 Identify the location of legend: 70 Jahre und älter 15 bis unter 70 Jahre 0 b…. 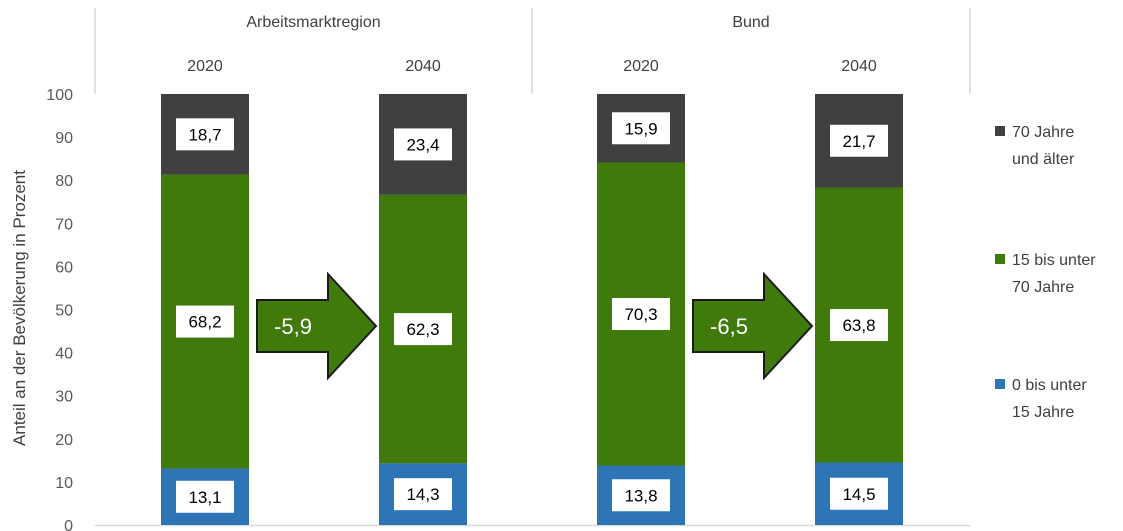
(1045, 272).